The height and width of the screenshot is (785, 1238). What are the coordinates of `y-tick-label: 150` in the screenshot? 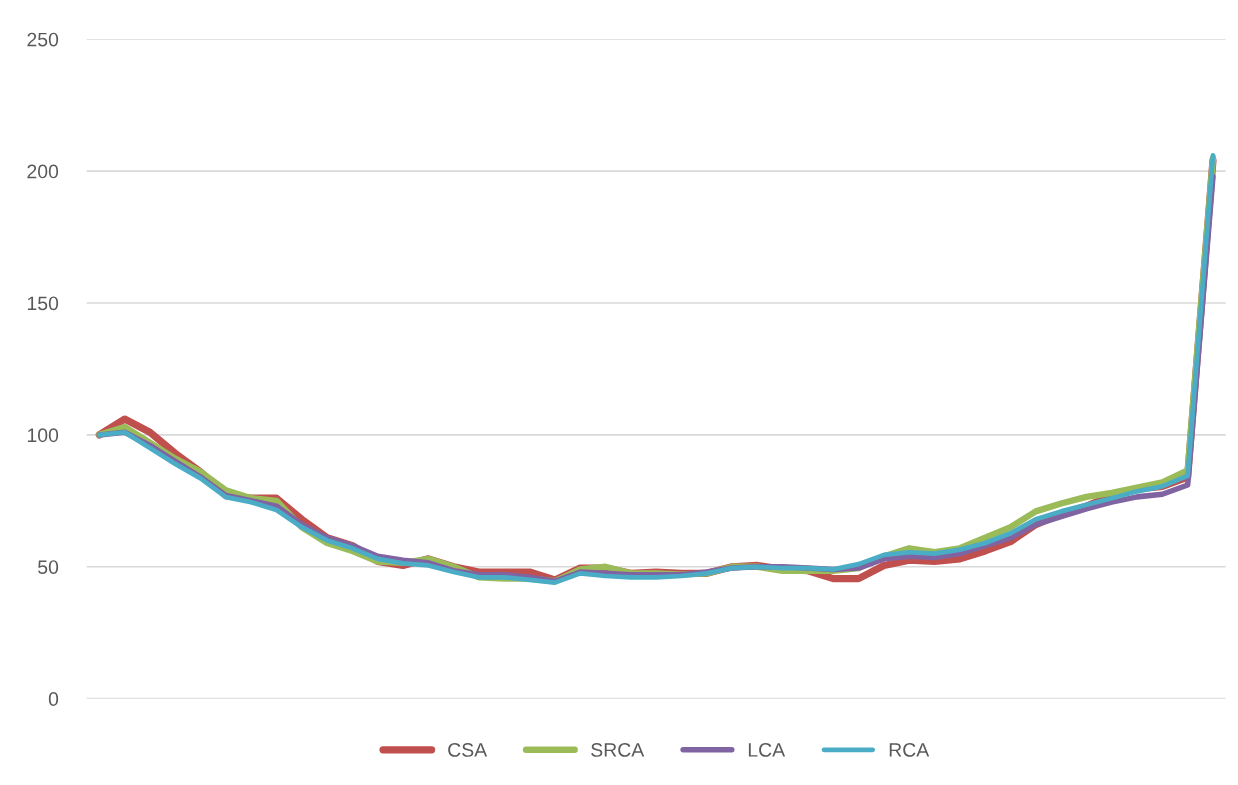 It's located at (43, 303).